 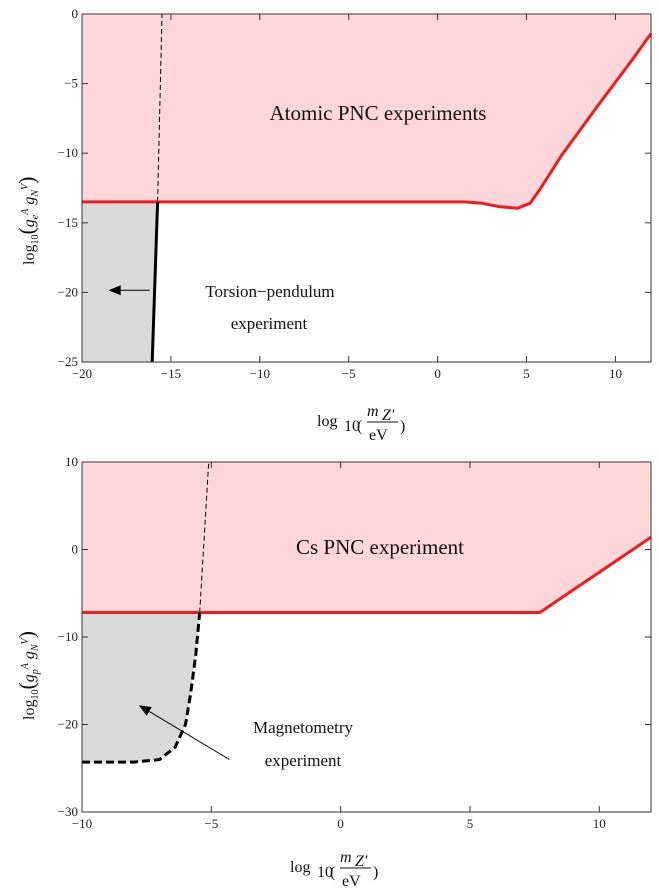 I want to click on y-axis-label: log10(geA gNV), so click(x=27, y=221).